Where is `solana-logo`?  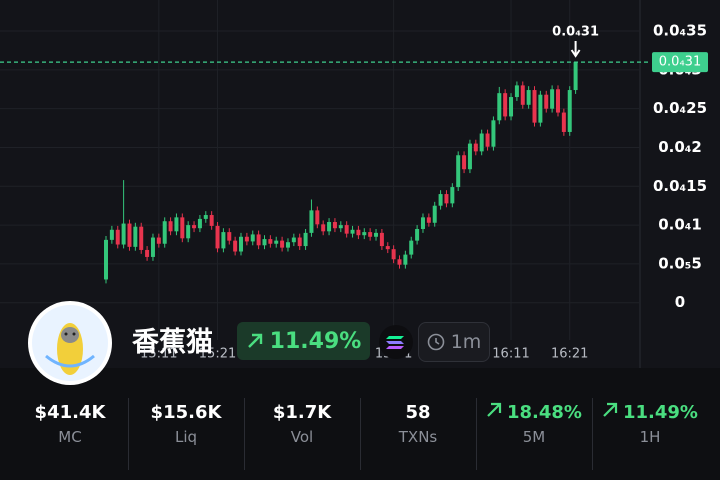 solana-logo is located at coordinates (395, 342).